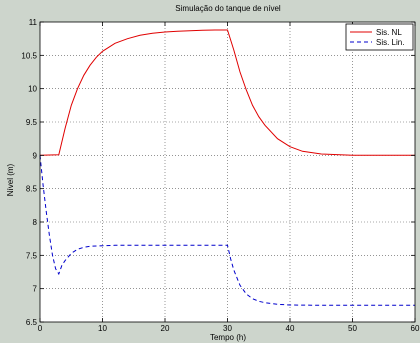 The image size is (420, 343). I want to click on y-tick-label: 7.5, so click(32, 255).